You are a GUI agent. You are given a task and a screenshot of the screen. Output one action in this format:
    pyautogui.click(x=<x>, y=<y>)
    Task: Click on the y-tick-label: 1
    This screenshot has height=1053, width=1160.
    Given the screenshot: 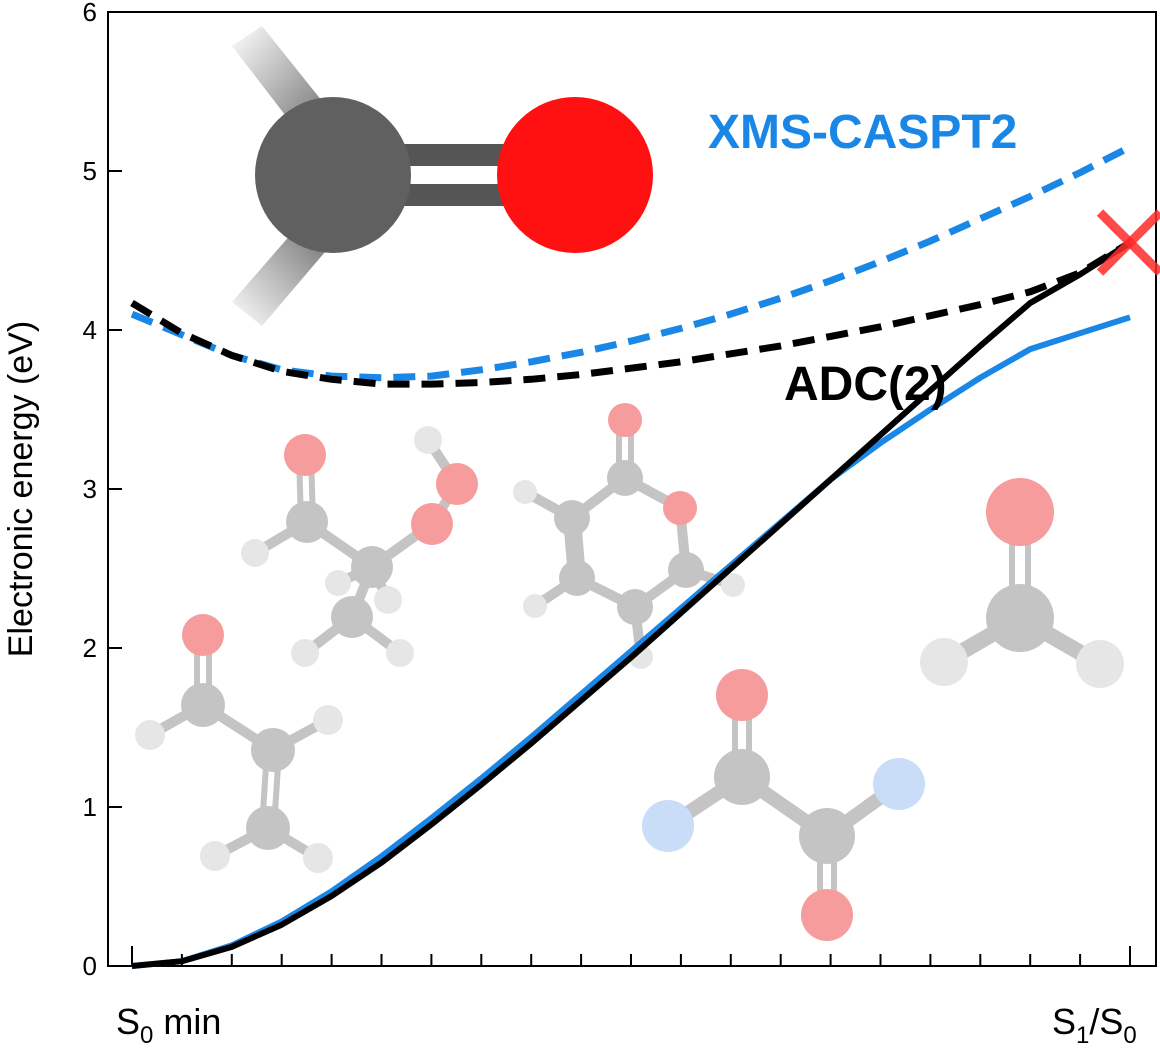 What is the action you would take?
    pyautogui.click(x=90, y=807)
    